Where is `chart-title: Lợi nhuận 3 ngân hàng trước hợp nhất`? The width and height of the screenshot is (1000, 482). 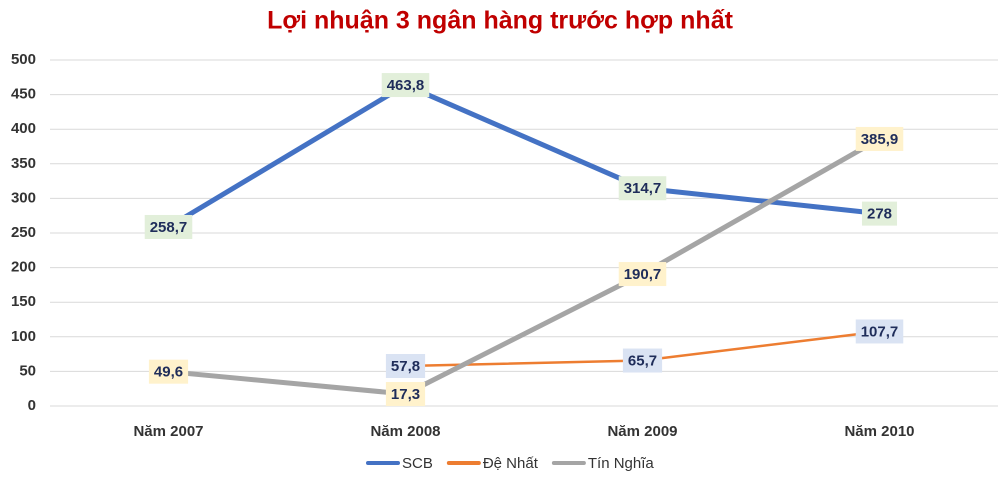 chart-title: Lợi nhuận 3 ngân hàng trước hợp nhất is located at coordinates (500, 21).